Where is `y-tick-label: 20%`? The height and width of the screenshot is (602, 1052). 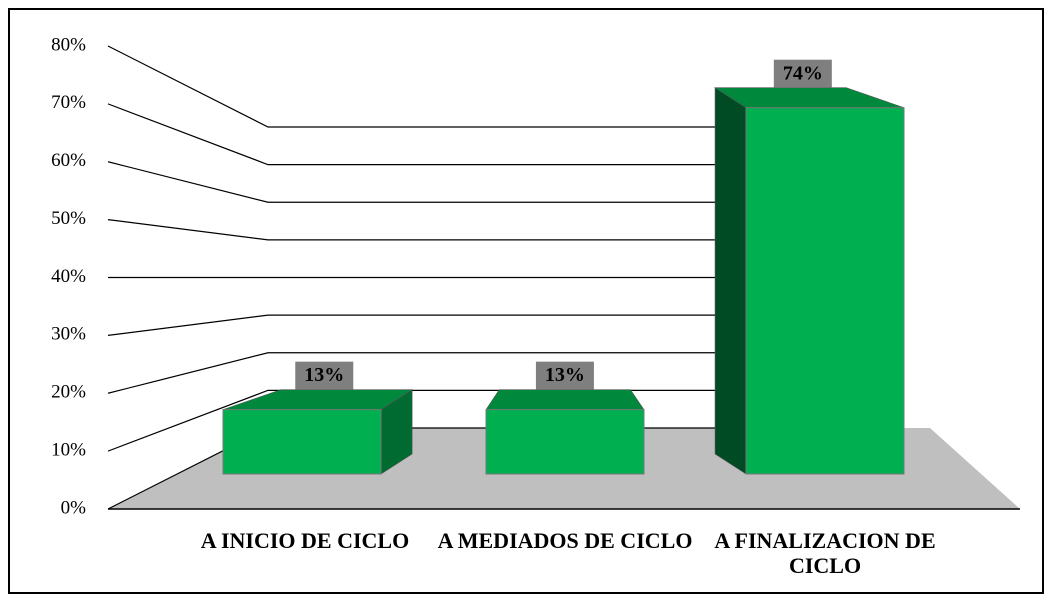
y-tick-label: 20% is located at coordinates (68, 392).